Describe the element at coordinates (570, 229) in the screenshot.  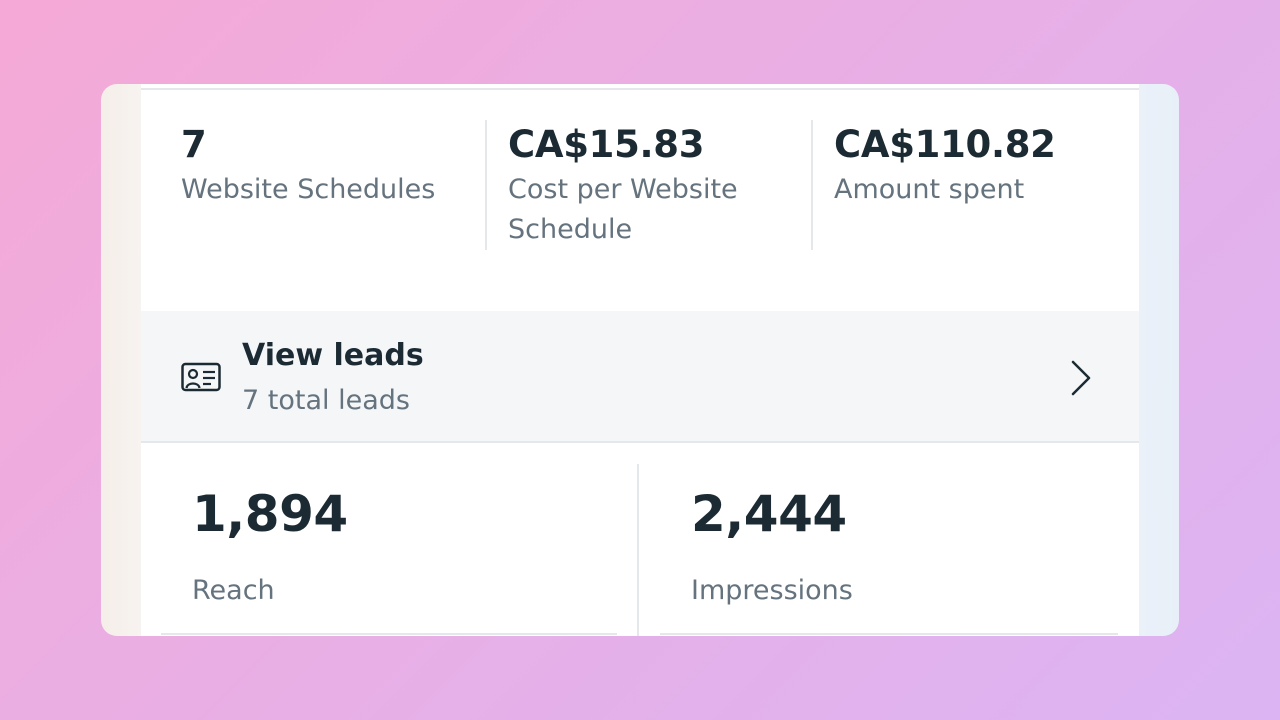
I see `metric-label-line: Schedule` at that location.